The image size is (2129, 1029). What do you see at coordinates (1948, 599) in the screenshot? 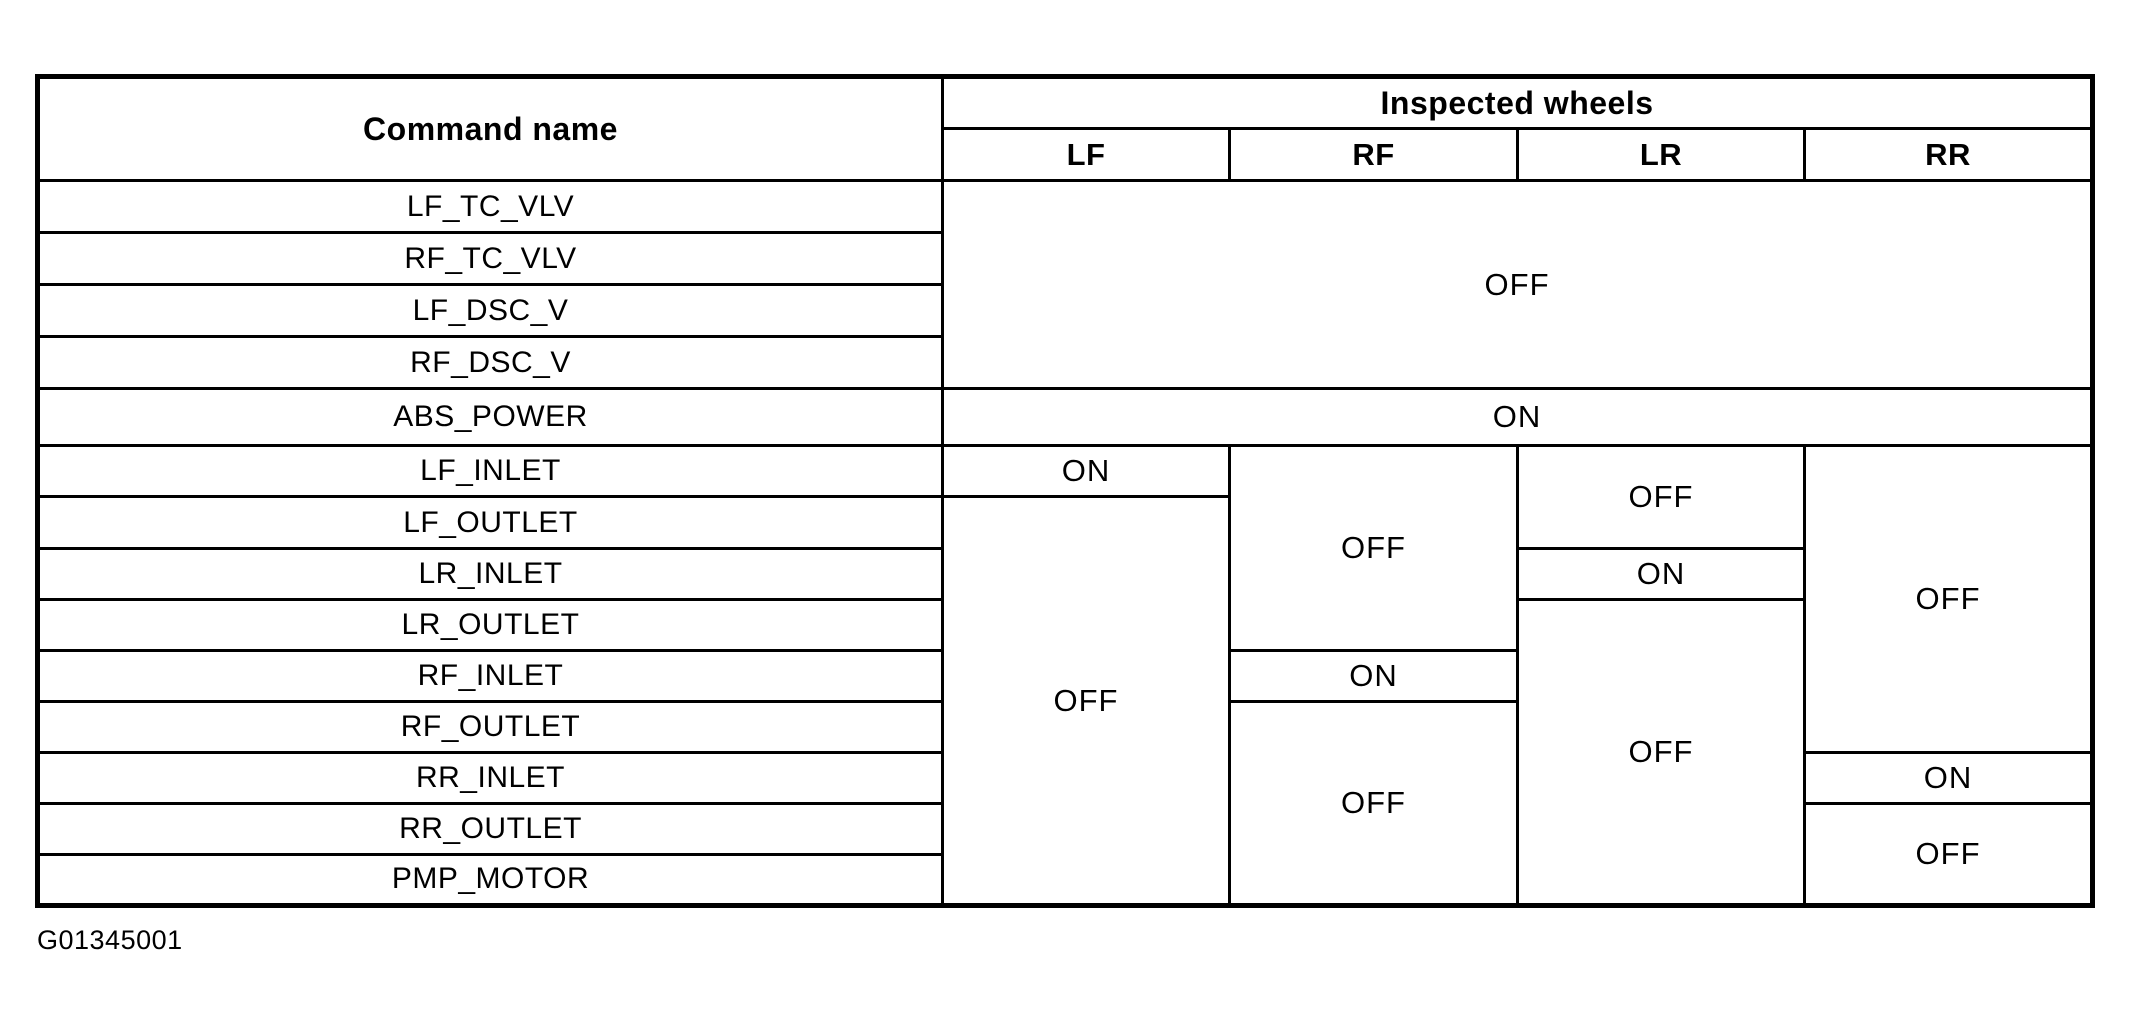
I see `state-cell-rr-above-rr-inlet: OFF` at bounding box center [1948, 599].